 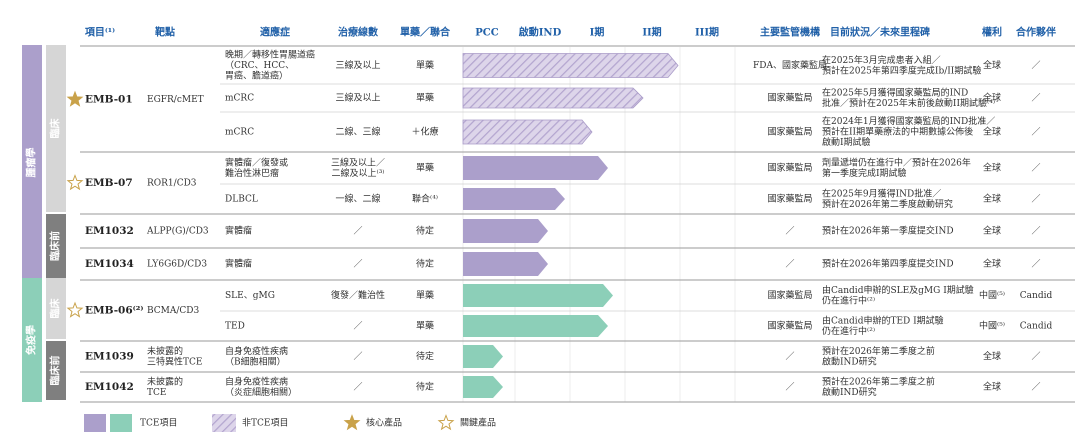 I want to click on header-label: 目前狀況／未來里程碑, so click(x=880, y=32).